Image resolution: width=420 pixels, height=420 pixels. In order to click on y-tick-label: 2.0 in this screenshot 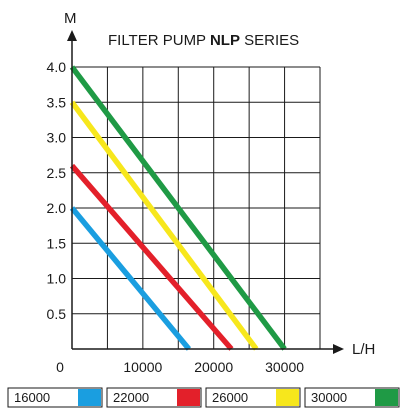, I will do `click(57, 208)`.